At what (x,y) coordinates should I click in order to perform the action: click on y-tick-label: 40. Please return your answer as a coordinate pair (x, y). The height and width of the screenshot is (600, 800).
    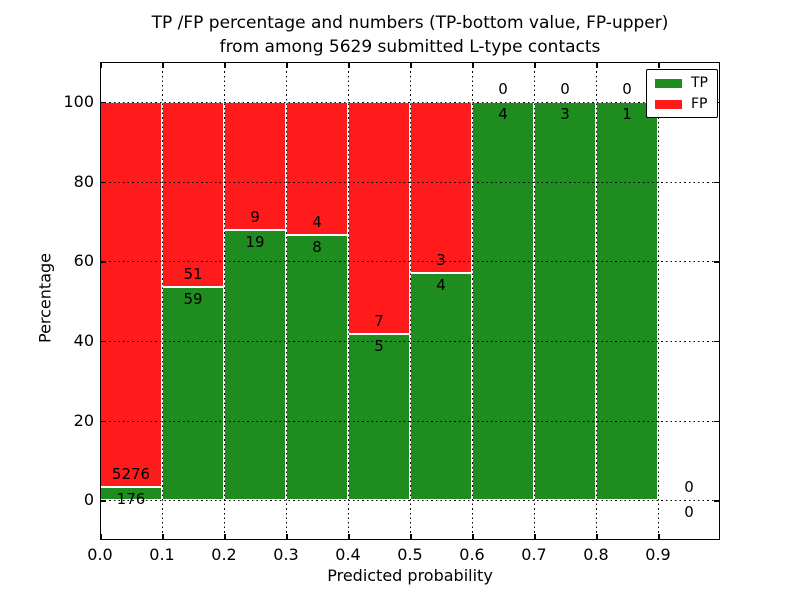
    Looking at the image, I should click on (83, 340).